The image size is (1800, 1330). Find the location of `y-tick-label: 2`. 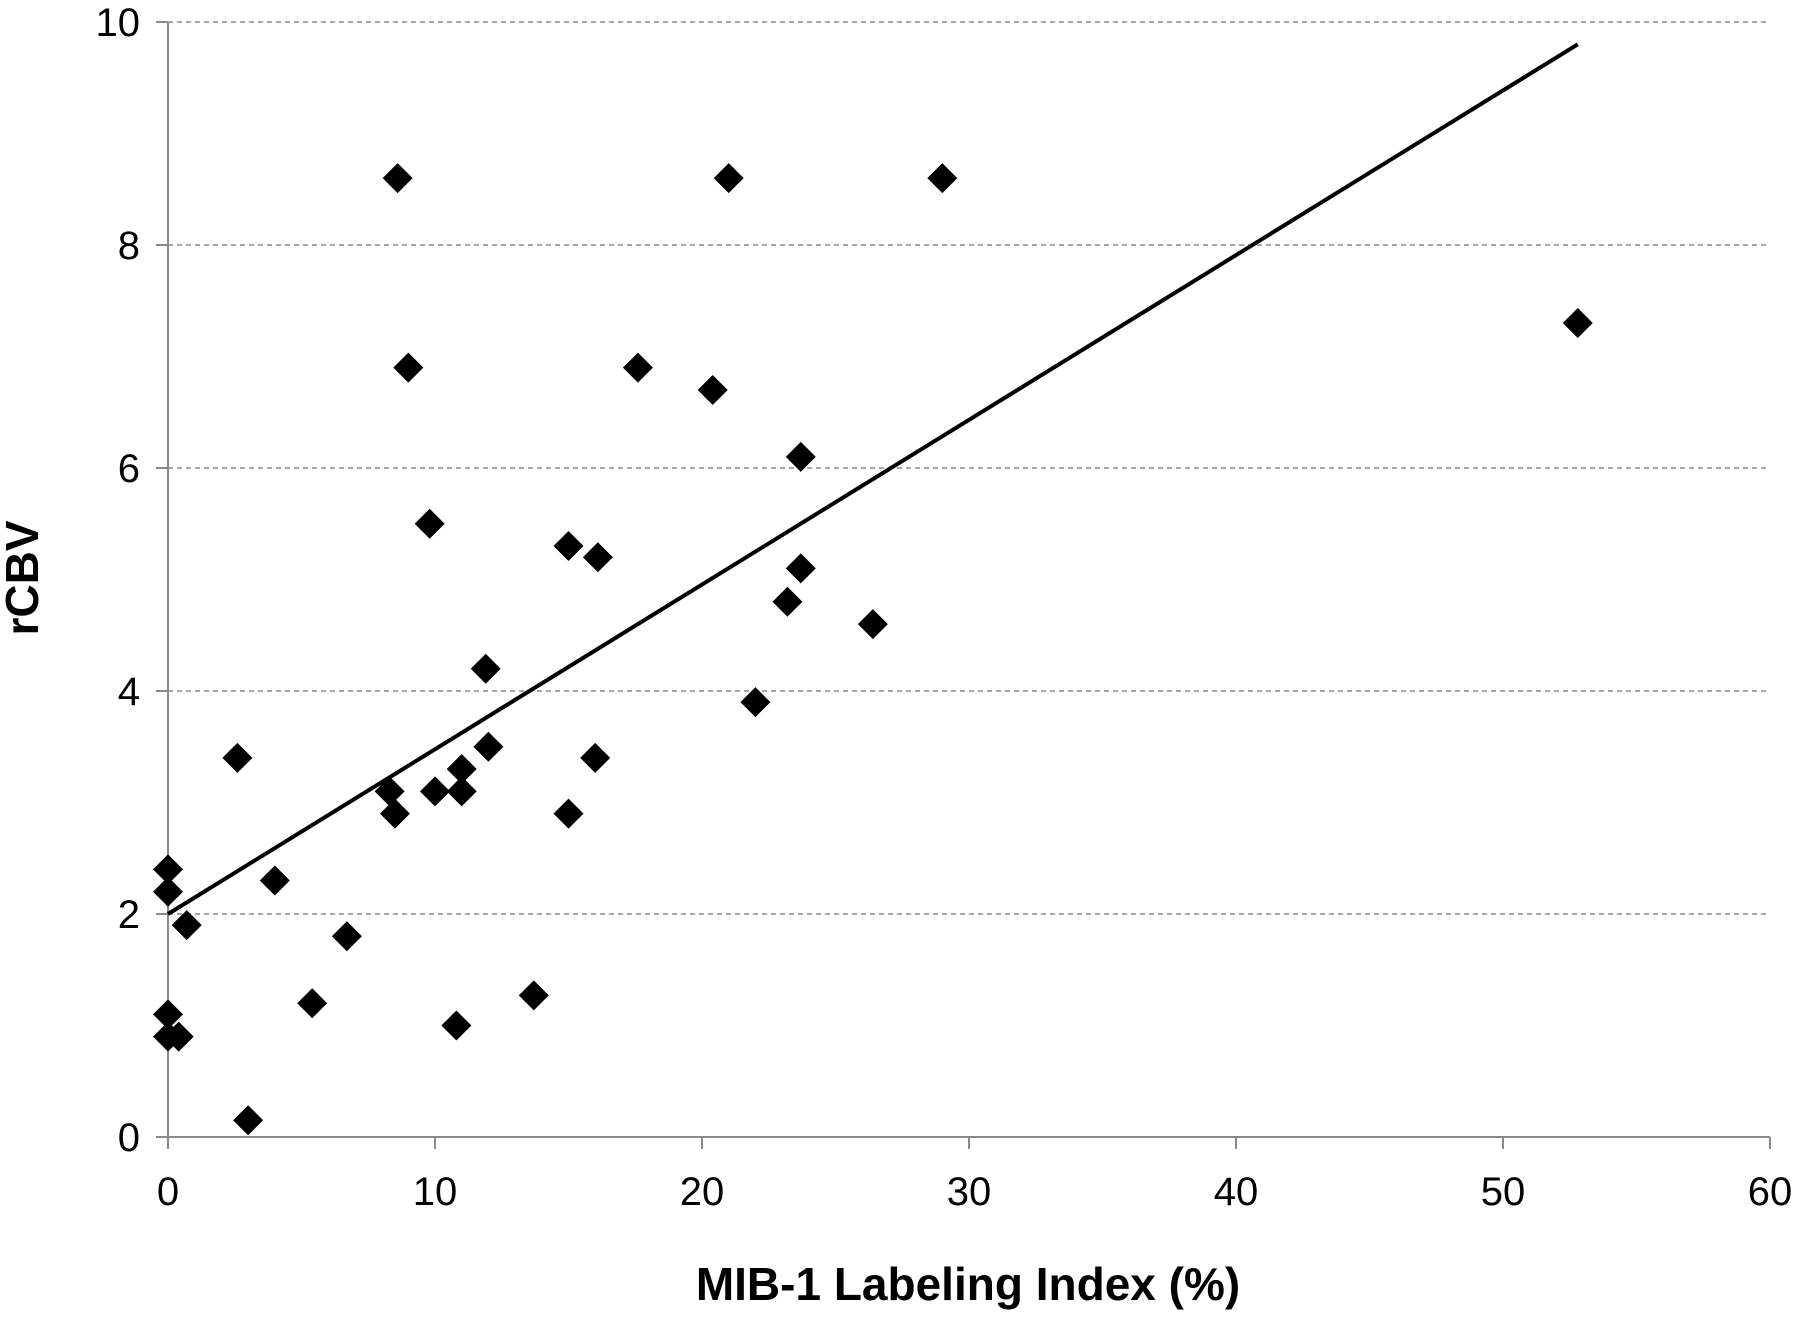

y-tick-label: 2 is located at coordinates (129, 915).